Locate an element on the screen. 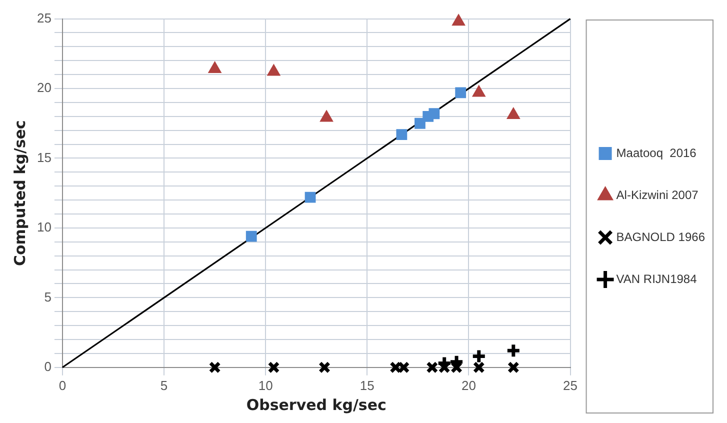 The width and height of the screenshot is (727, 423). legend-label: Maatooq 2016 is located at coordinates (656, 153).